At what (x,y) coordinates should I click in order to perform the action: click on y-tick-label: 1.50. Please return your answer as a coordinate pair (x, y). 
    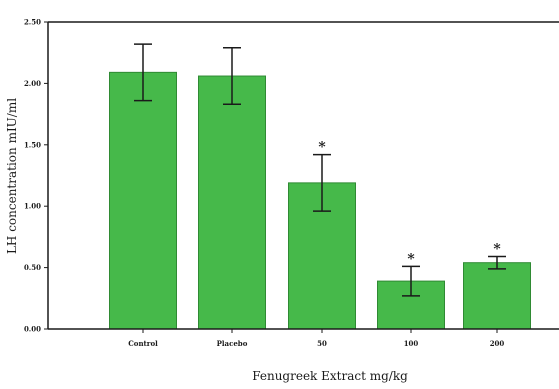
    Looking at the image, I should click on (32, 144).